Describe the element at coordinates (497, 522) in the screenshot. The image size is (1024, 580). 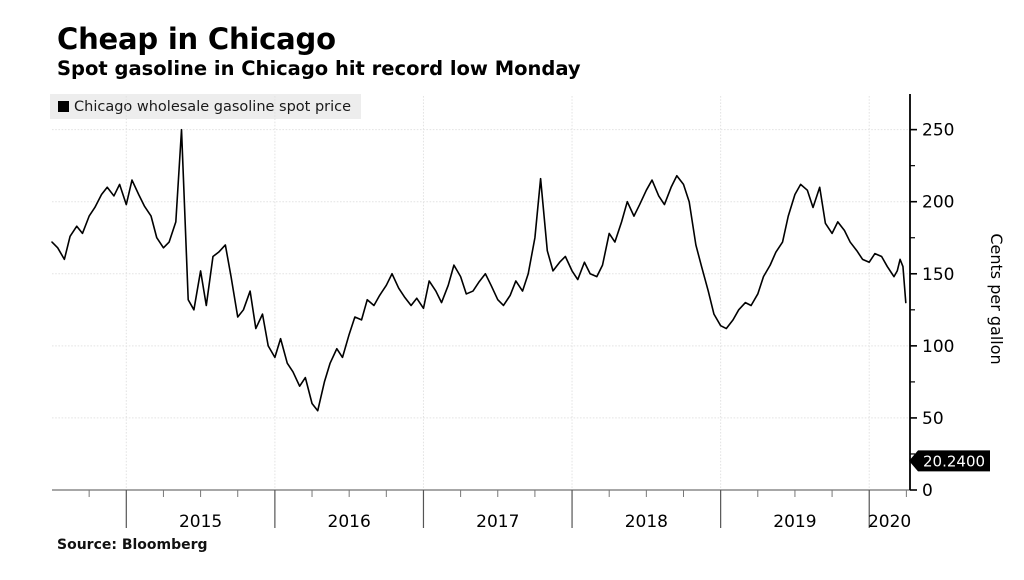
I see `svg-text: 2017` at that location.